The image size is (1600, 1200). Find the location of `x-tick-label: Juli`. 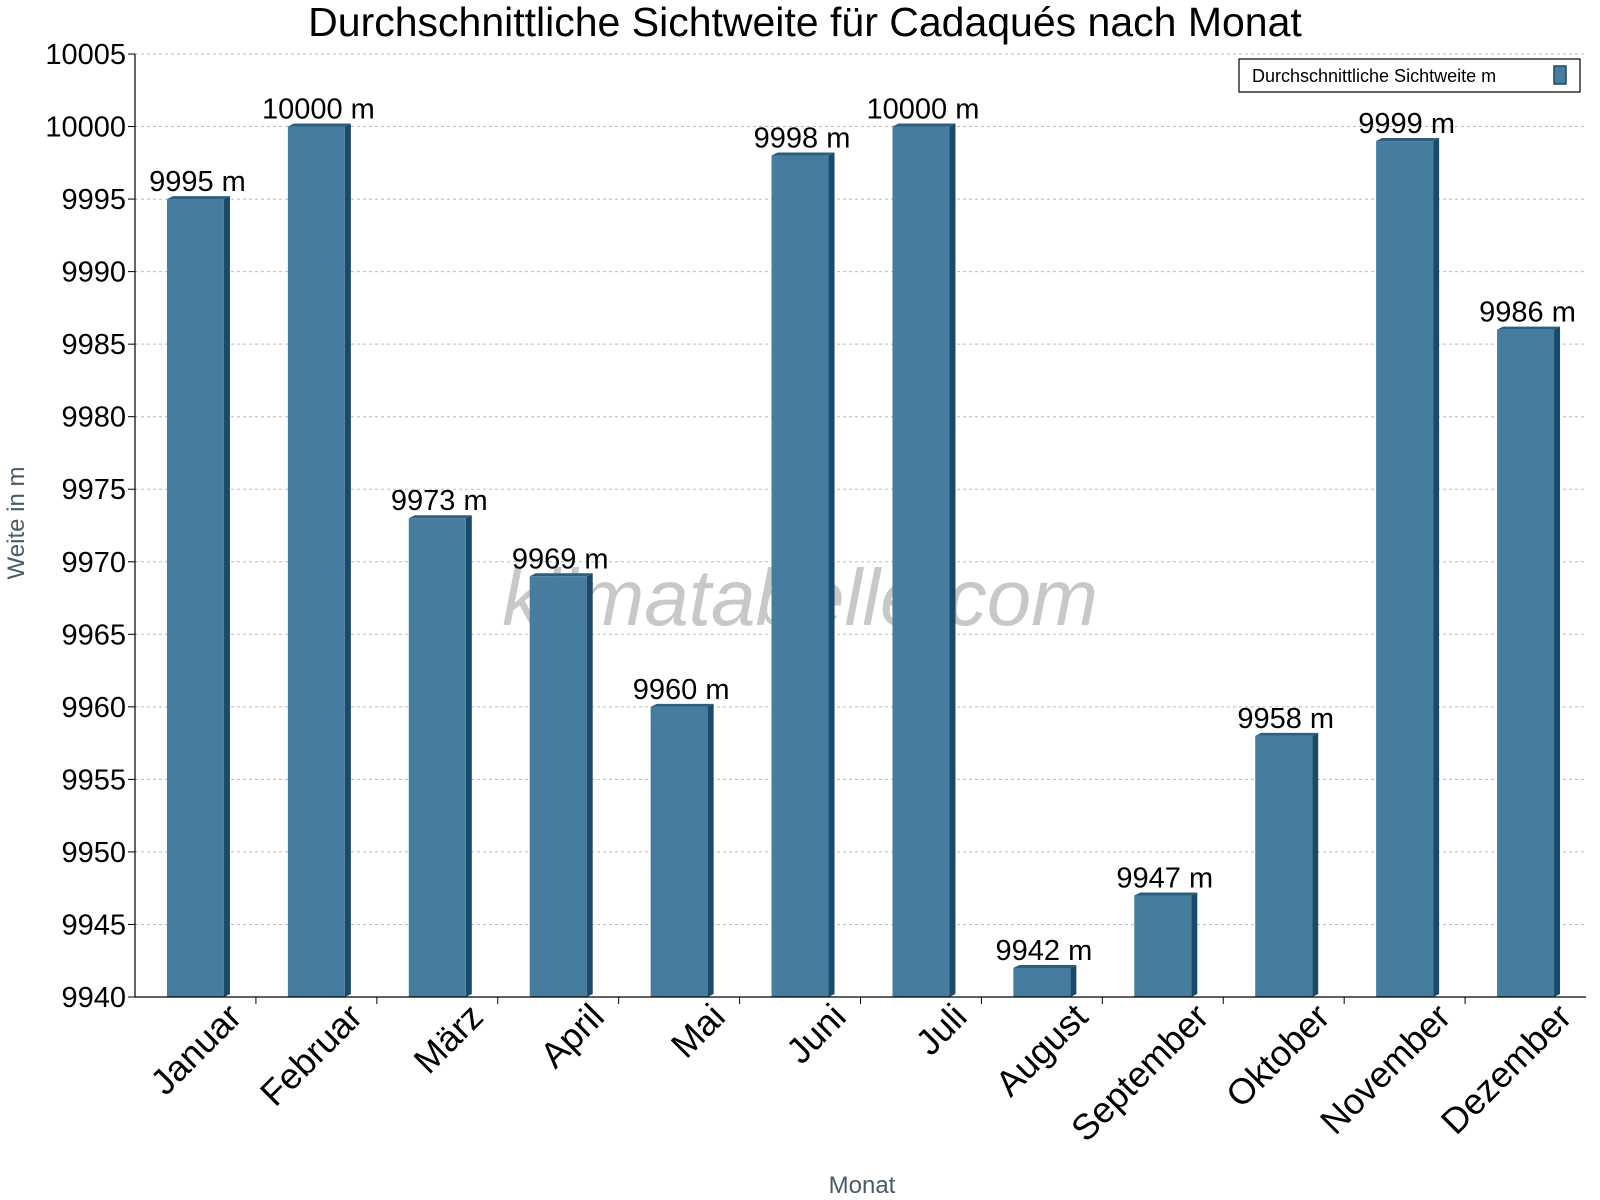

x-tick-label: Juli is located at coordinates (940, 1029).